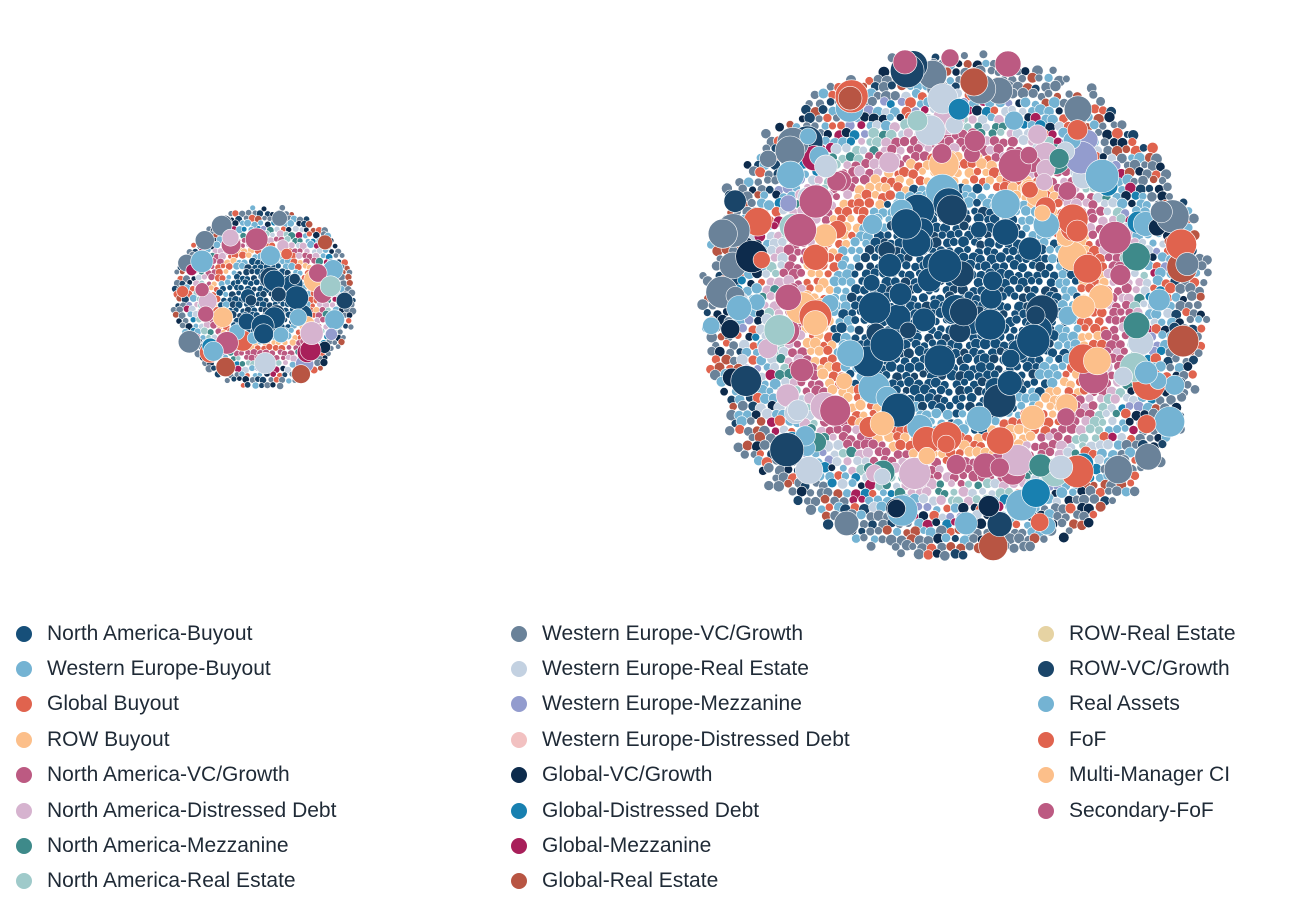  What do you see at coordinates (1137, 633) in the screenshot?
I see `legend-item: ROW-Real Estate` at bounding box center [1137, 633].